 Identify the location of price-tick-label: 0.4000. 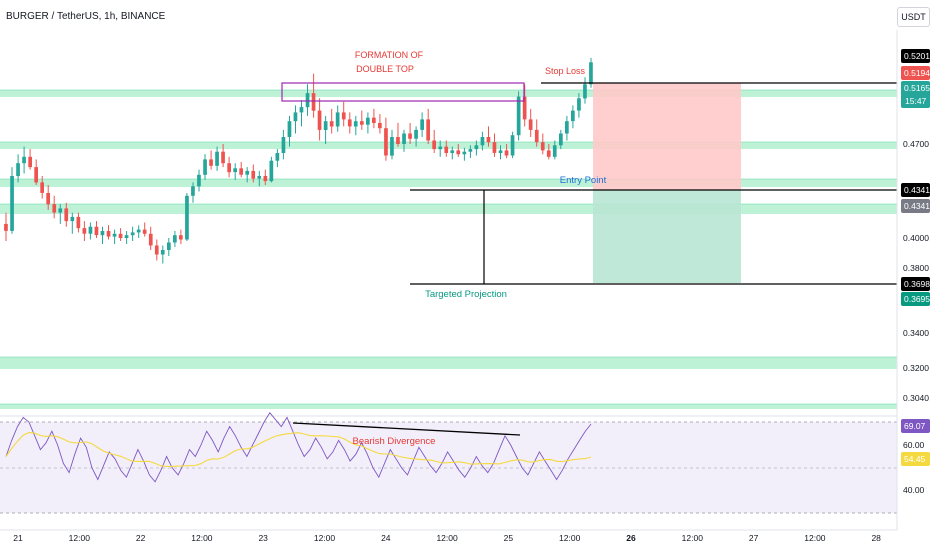
(916, 238).